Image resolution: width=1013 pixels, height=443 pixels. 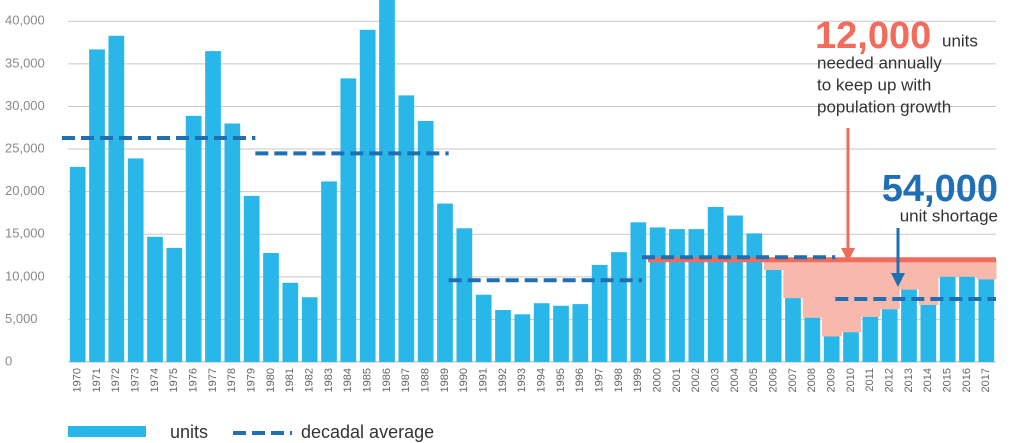 What do you see at coordinates (174, 380) in the screenshot?
I see `x-tick-label: 1975` at bounding box center [174, 380].